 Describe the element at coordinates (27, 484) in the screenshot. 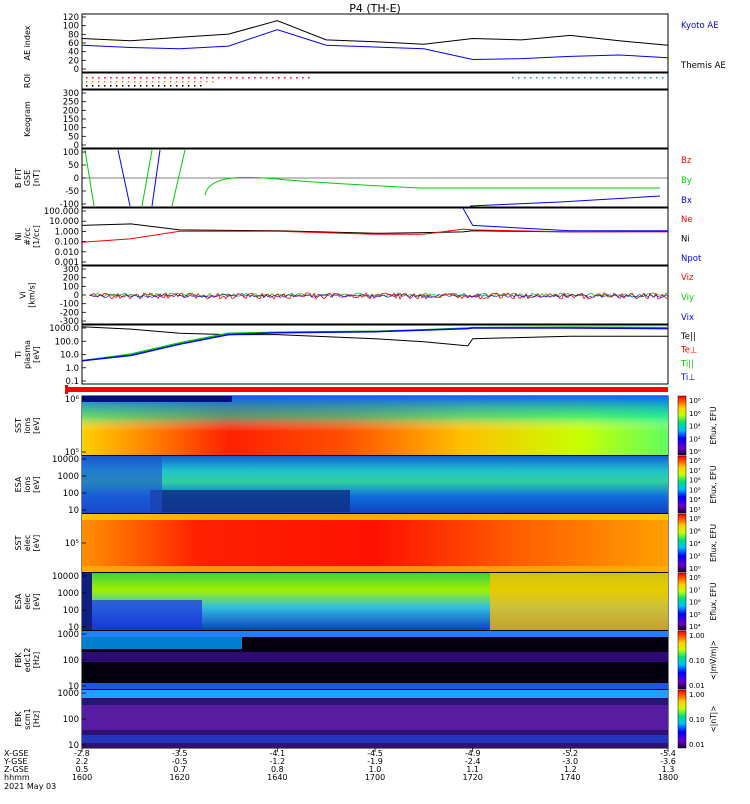

I see `y-axis-label-esa_ion: ions` at that location.